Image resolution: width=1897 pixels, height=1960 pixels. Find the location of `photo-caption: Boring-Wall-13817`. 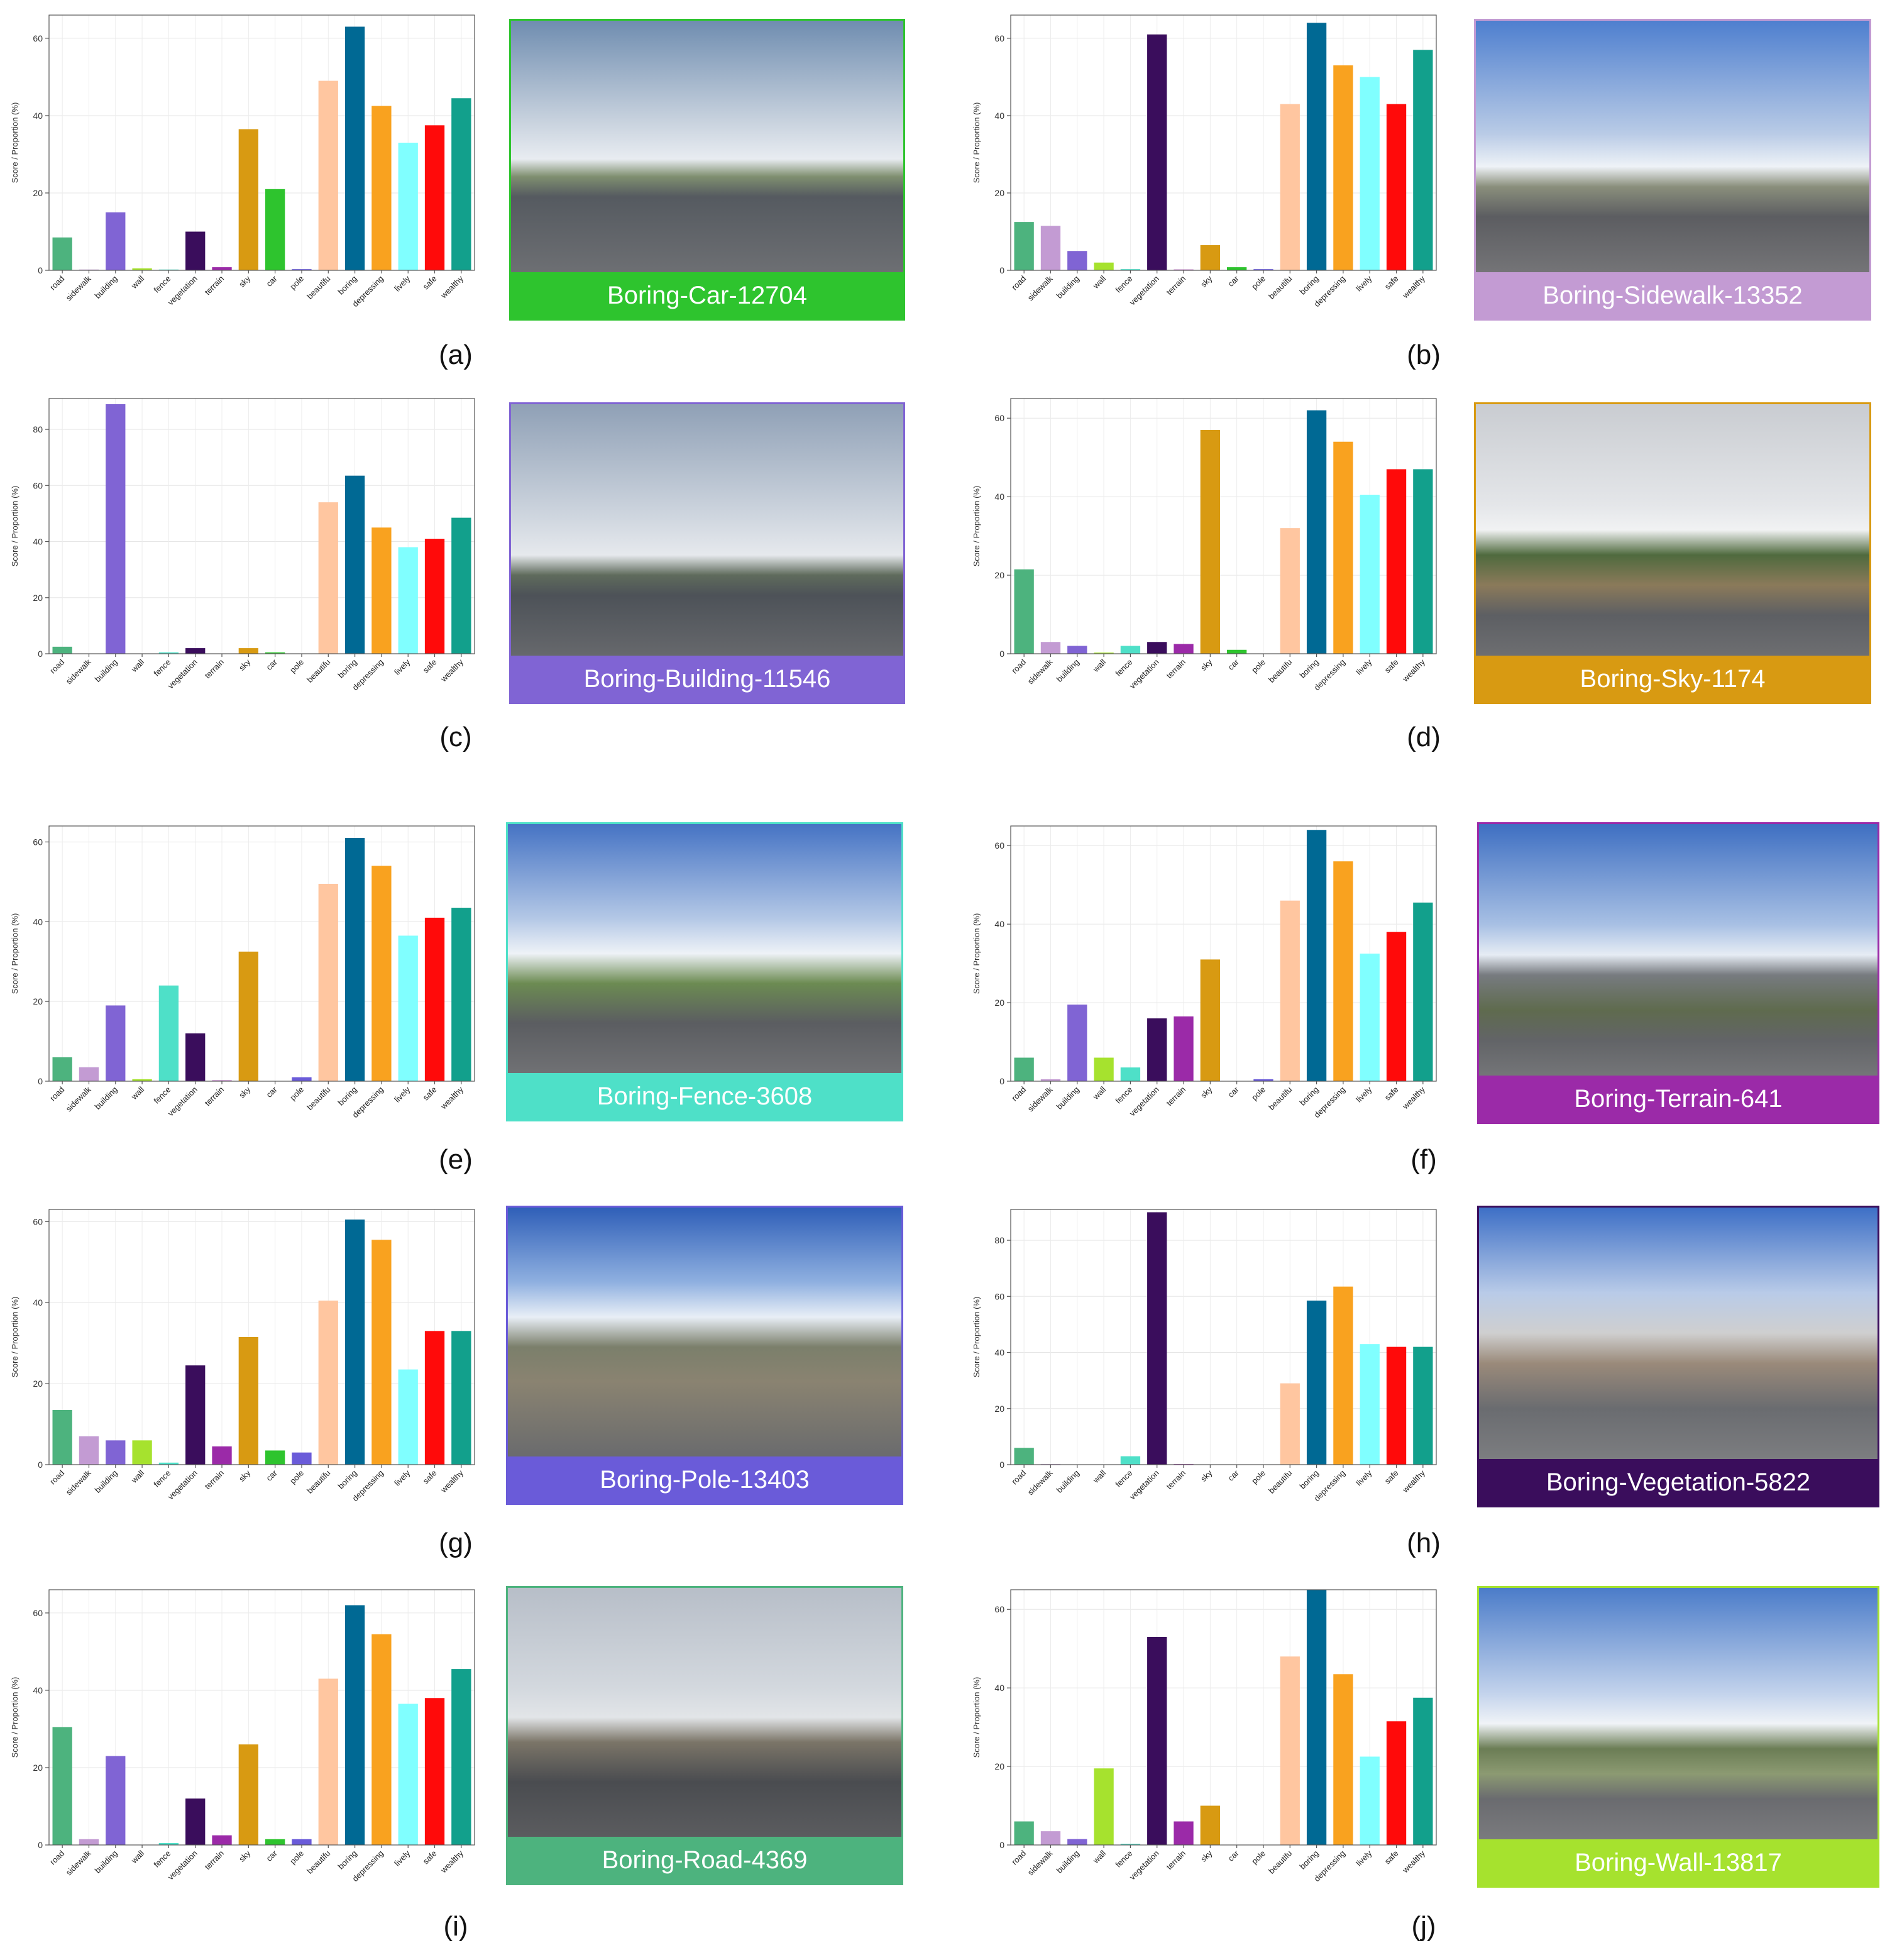

photo-caption: Boring-Wall-13817 is located at coordinates (1678, 1862).